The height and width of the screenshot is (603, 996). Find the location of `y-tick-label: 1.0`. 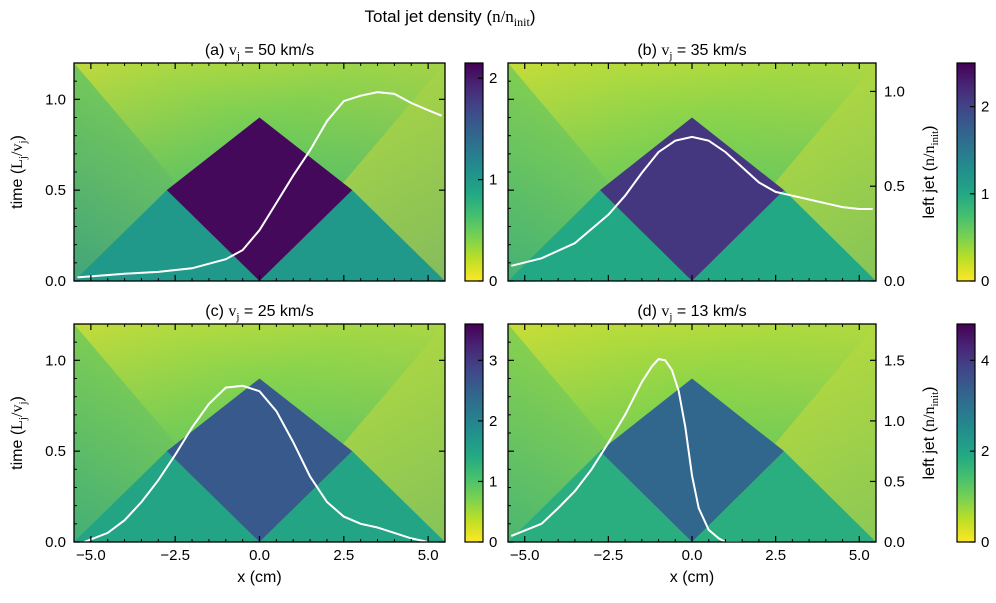

y-tick-label: 1.0 is located at coordinates (55, 360).